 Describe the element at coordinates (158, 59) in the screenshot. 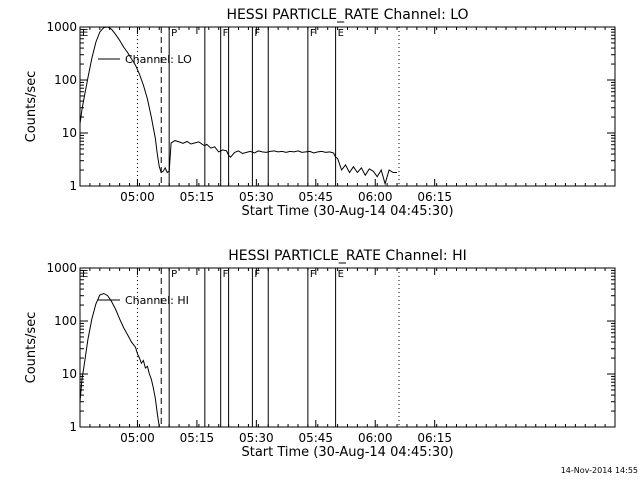

I see `legend-label: Channel: LO` at that location.